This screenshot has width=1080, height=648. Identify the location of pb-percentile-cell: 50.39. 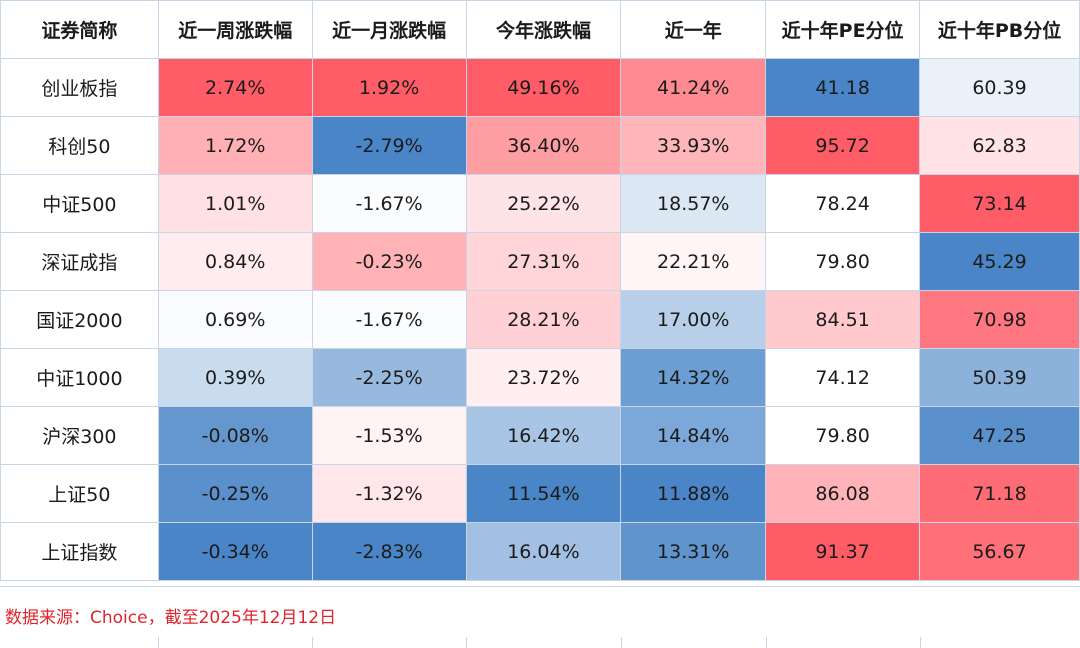
(999, 377).